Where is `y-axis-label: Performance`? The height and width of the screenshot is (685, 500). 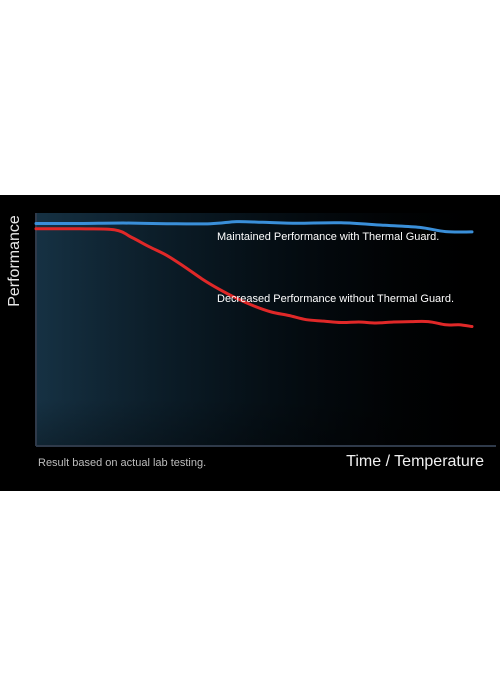 y-axis-label: Performance is located at coordinates (14, 261).